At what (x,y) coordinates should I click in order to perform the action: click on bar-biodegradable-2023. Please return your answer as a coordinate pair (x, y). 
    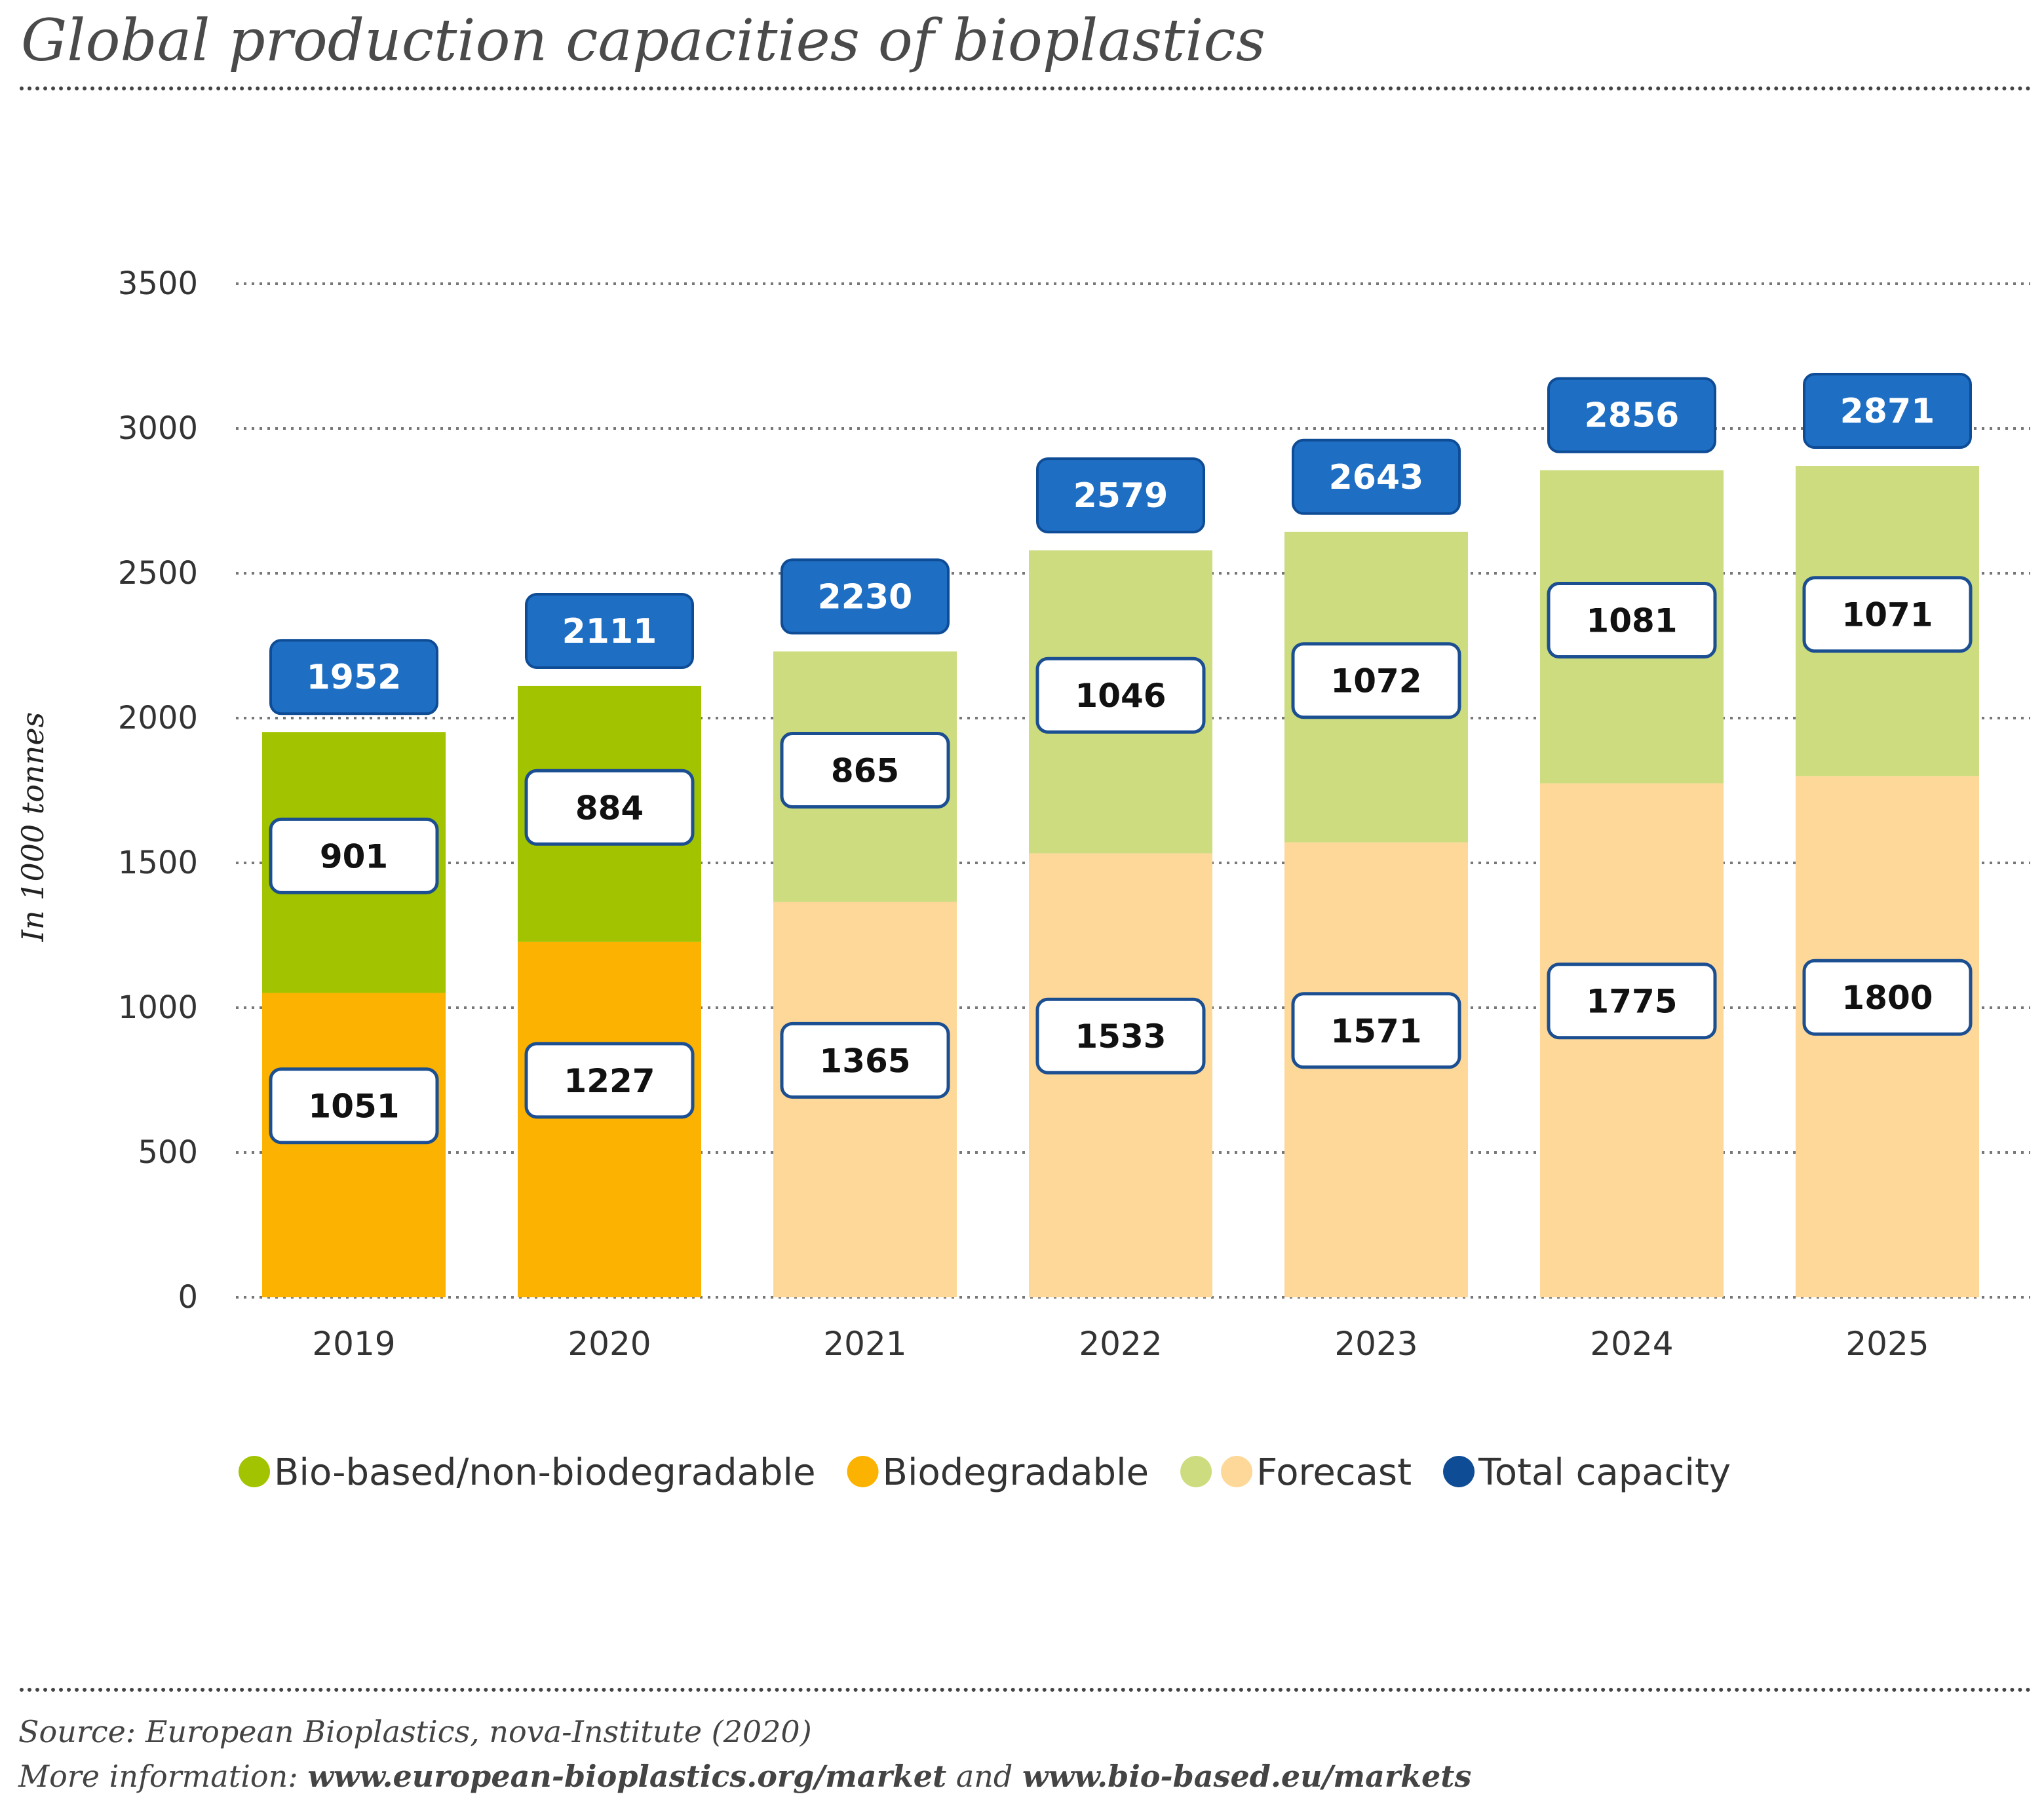
    Looking at the image, I should click on (1376, 1069).